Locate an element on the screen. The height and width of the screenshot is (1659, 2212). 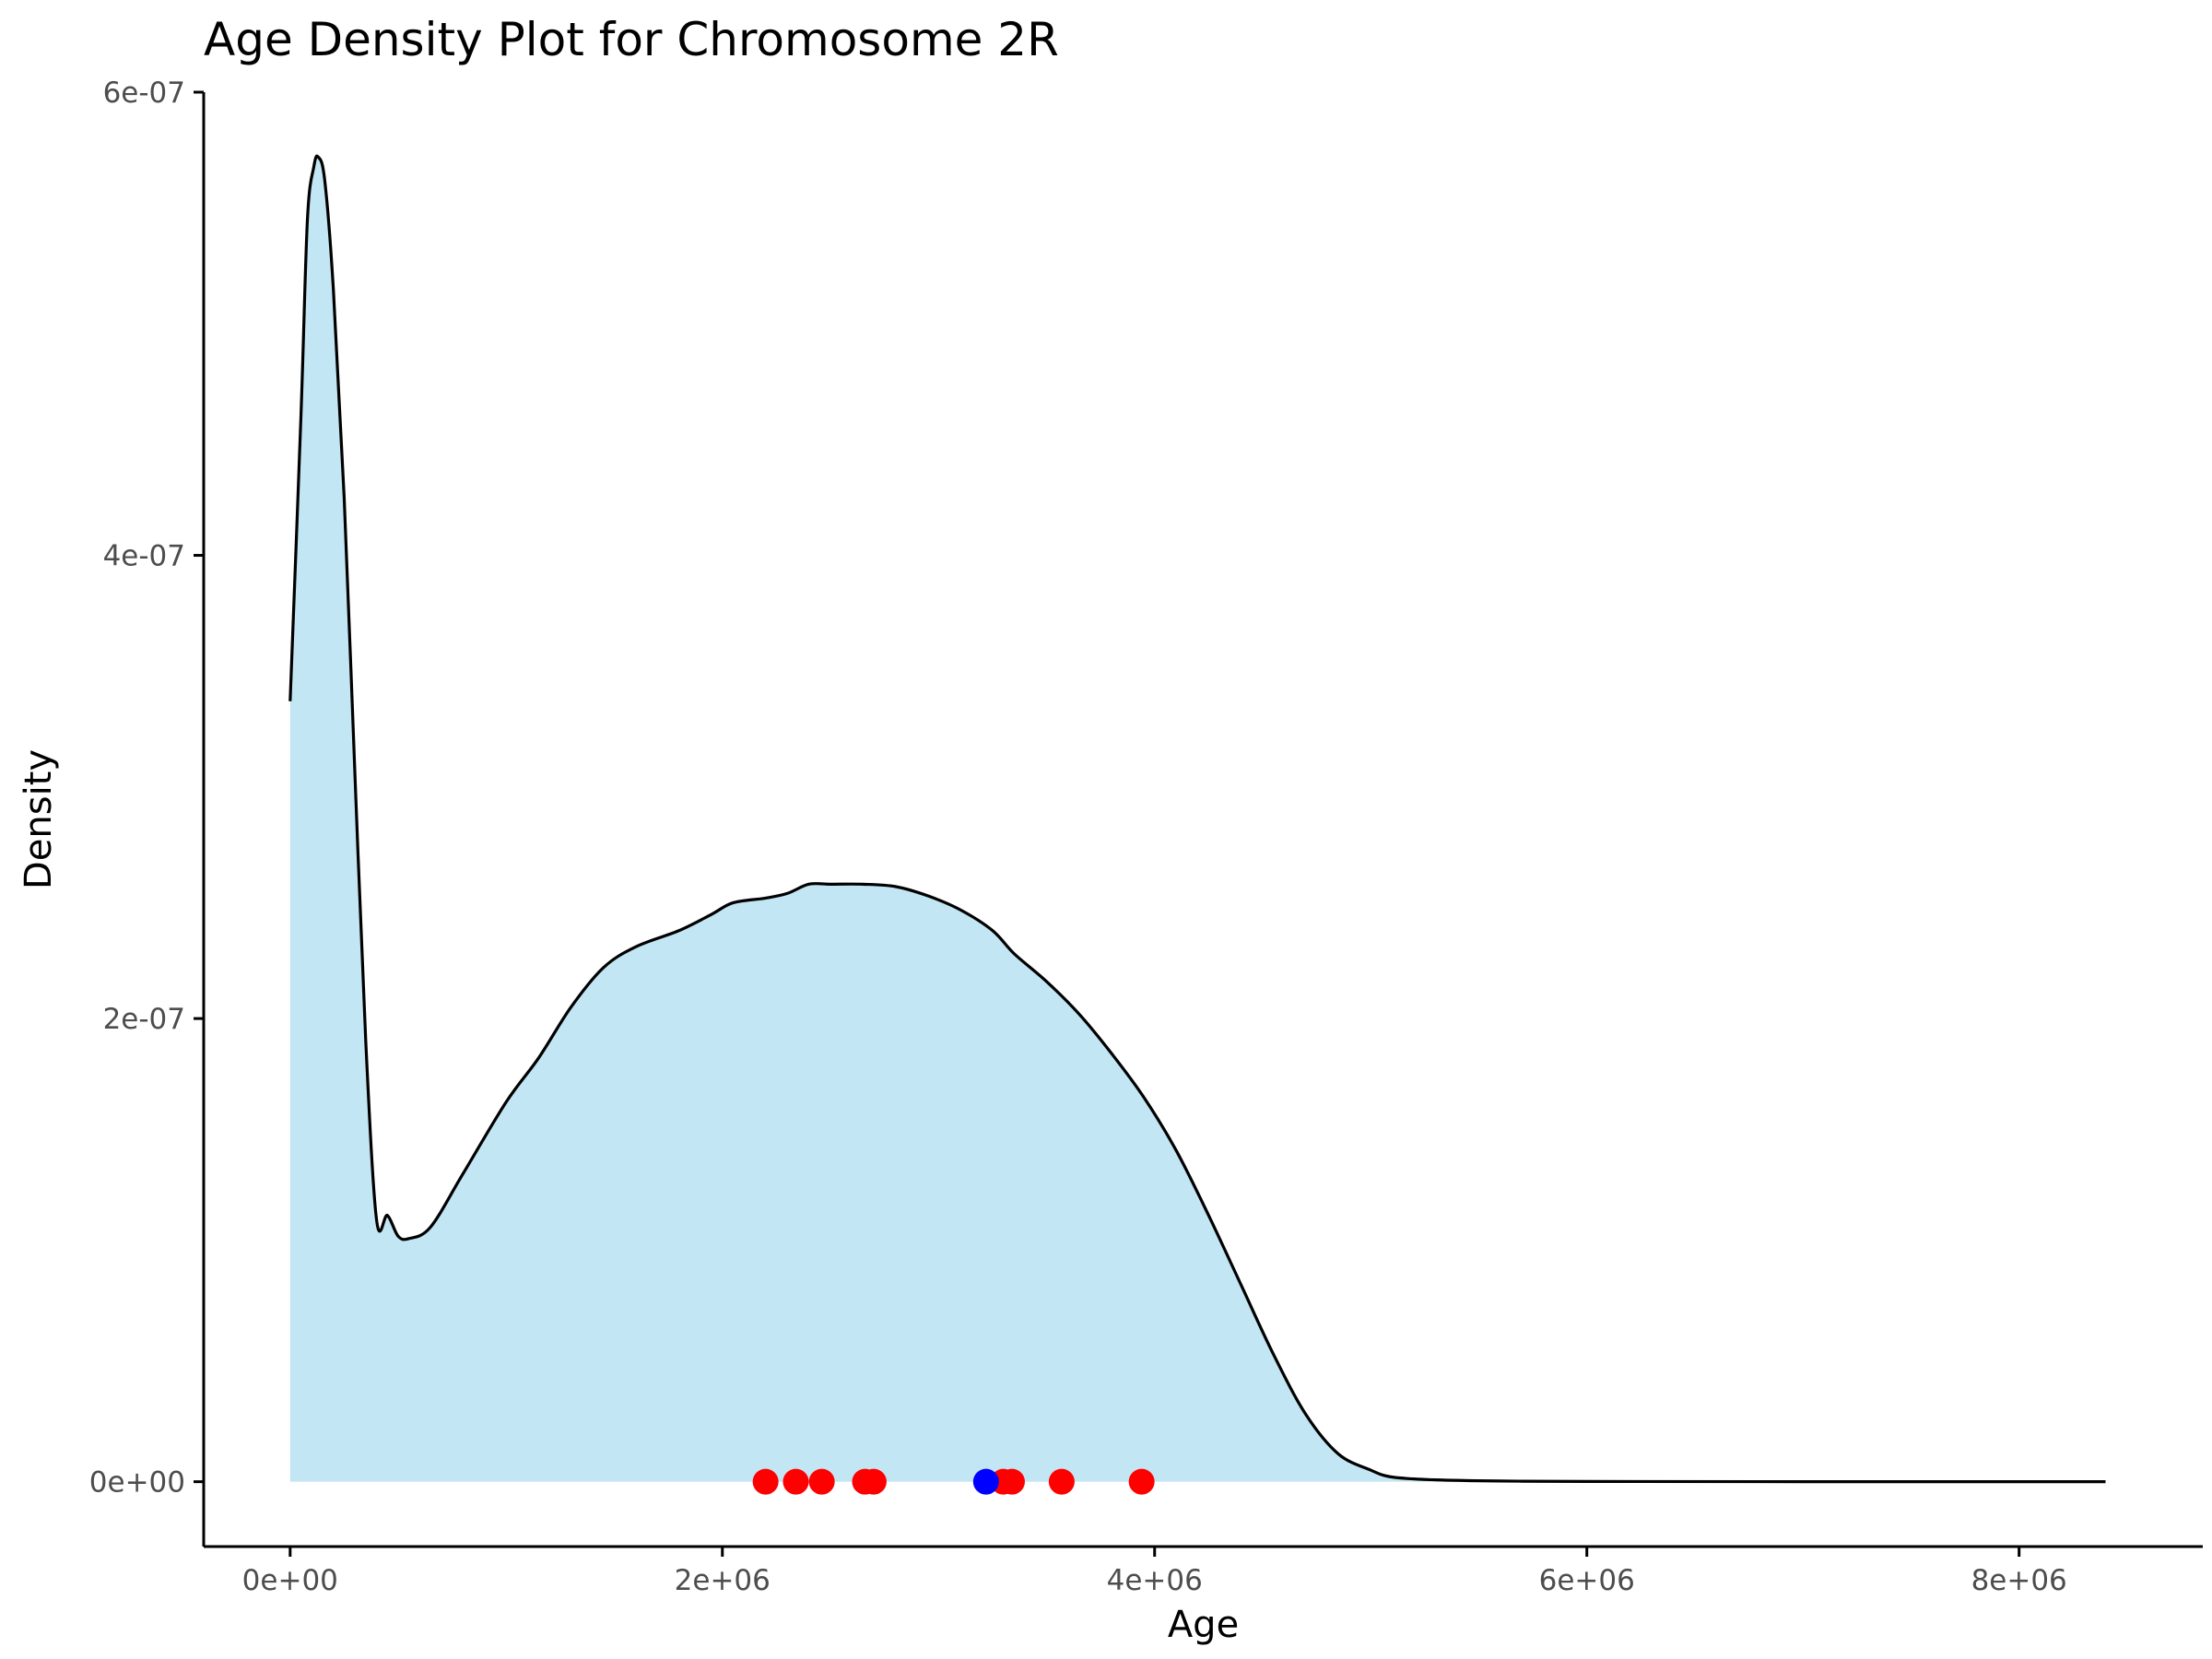
x-tick-label: 4e+06 is located at coordinates (1155, 1580).